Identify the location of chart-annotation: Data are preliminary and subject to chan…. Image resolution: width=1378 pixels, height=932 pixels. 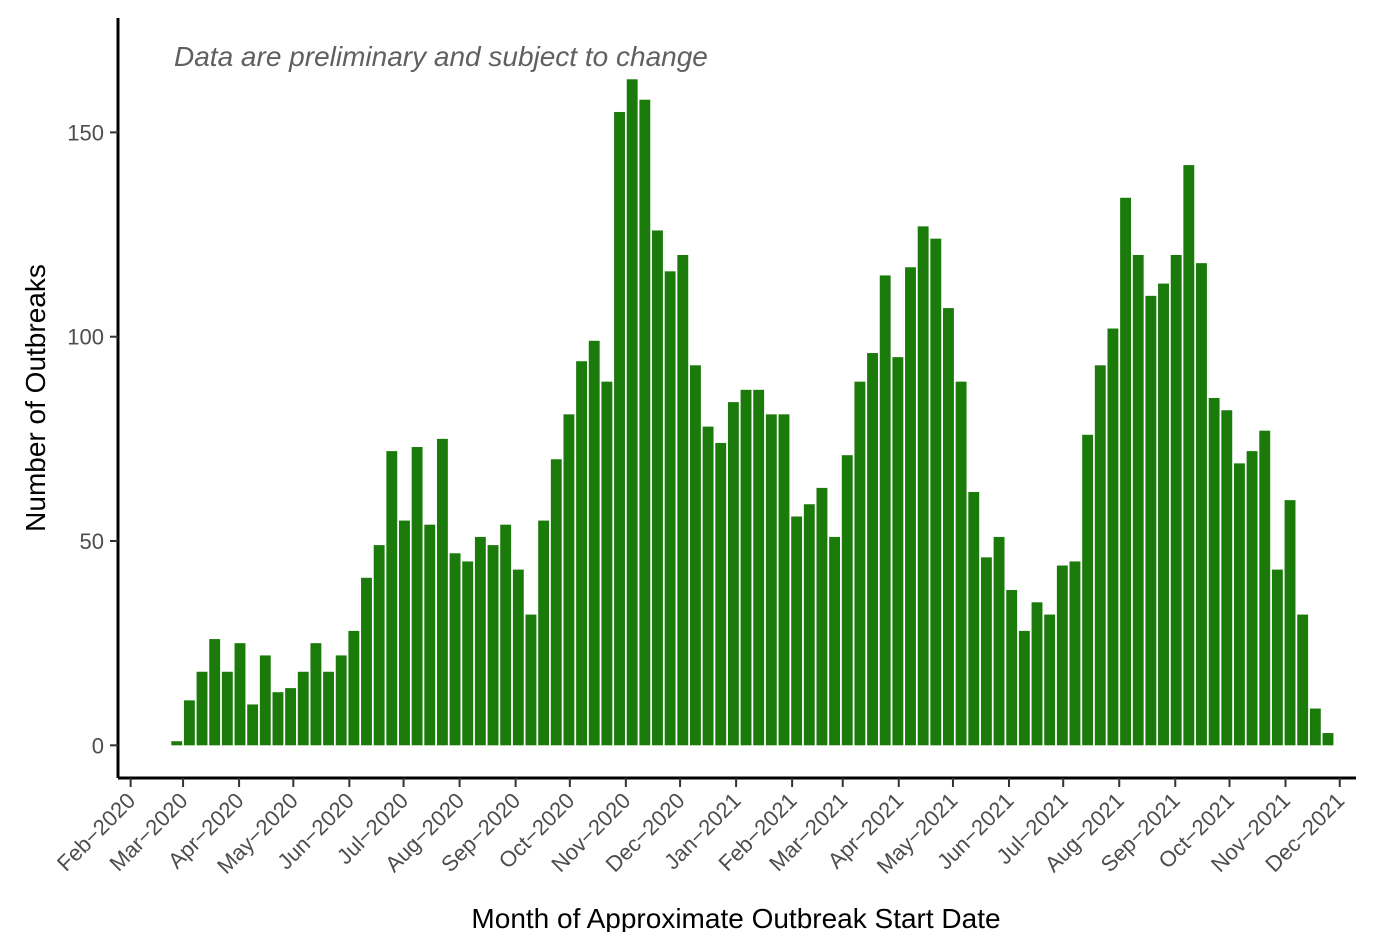
(441, 56).